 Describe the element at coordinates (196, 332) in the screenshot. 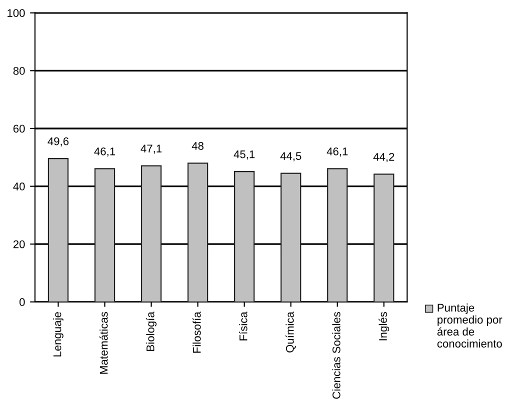

I see `x-tick-label: Filosofía` at that location.